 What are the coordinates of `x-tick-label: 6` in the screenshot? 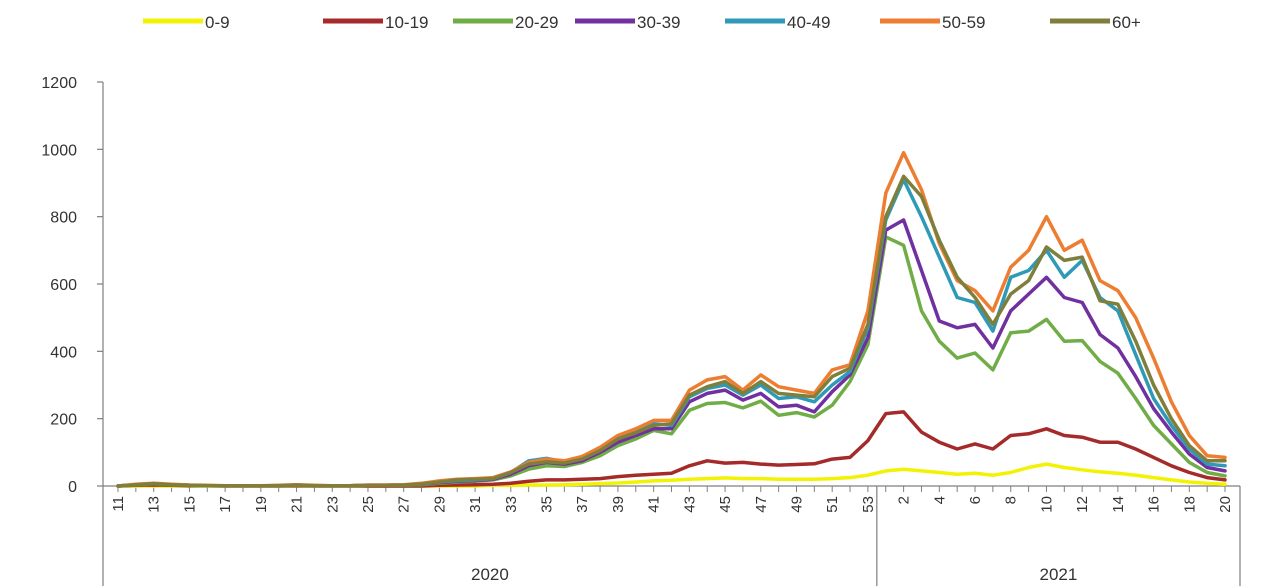 It's located at (975, 500).